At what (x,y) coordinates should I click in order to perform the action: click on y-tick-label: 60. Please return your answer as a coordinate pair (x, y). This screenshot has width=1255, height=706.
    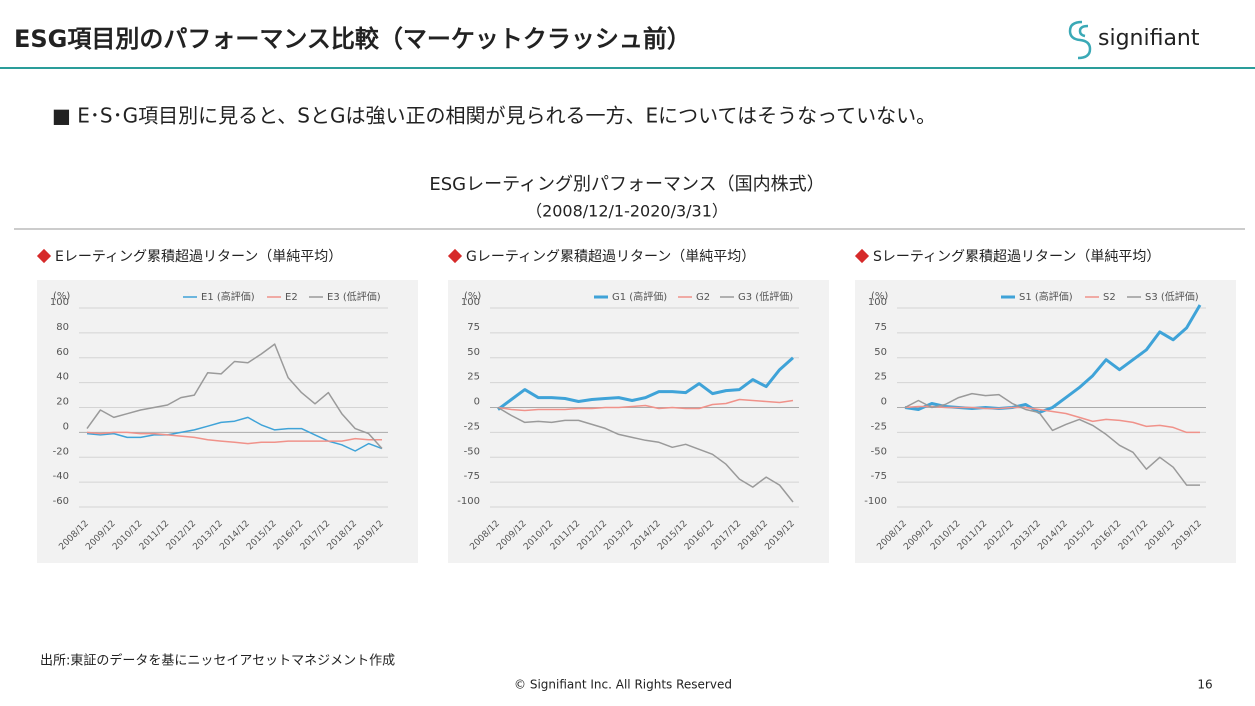
    Looking at the image, I should click on (62, 352).